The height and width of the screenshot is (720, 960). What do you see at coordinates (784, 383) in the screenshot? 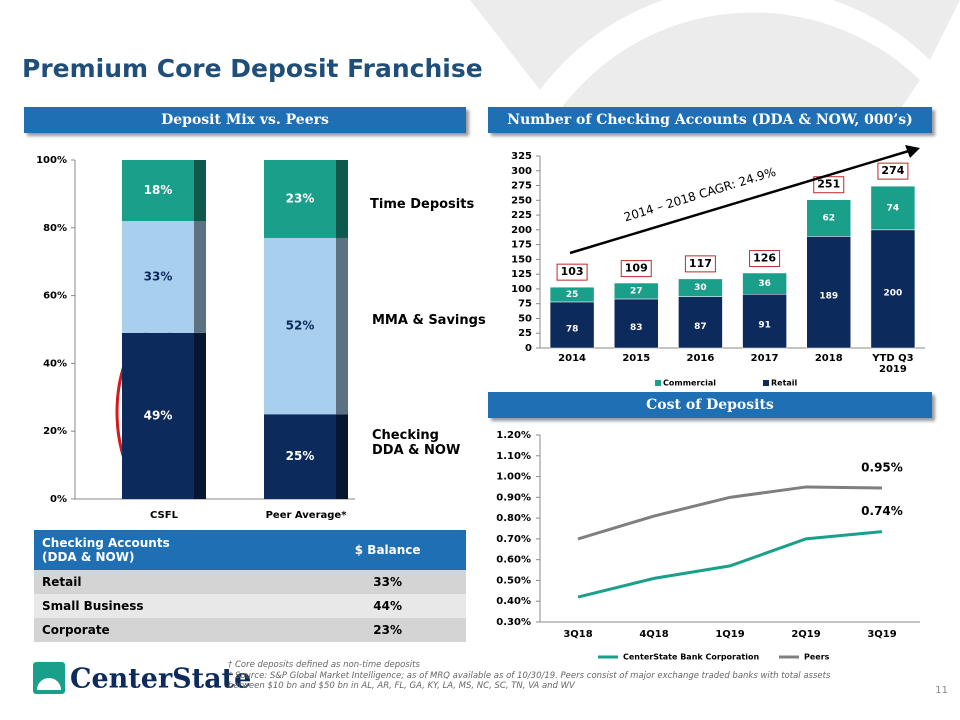
I see `legend-label: Retail` at bounding box center [784, 383].